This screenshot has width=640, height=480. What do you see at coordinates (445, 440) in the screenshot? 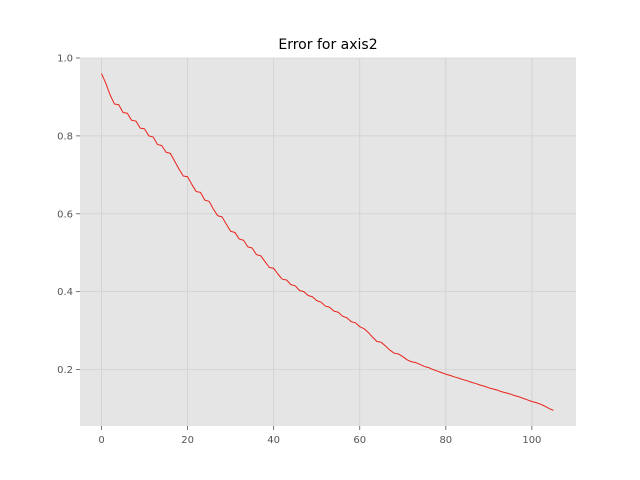
I see `x-tick-label: 80` at bounding box center [445, 440].